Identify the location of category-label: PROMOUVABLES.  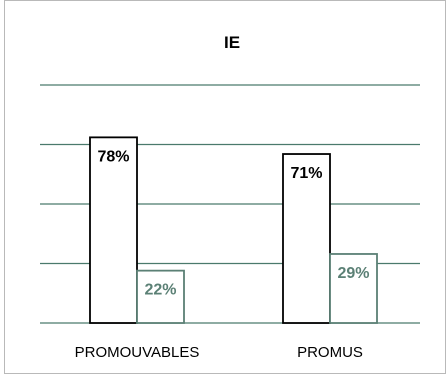
(137, 352).